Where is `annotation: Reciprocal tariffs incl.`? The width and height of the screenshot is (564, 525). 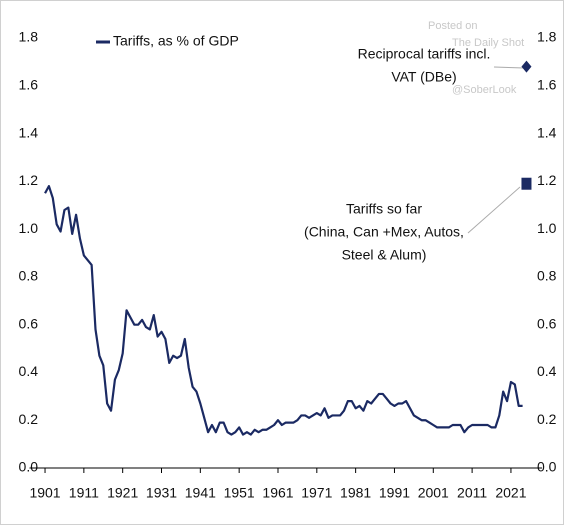
annotation: Reciprocal tariffs incl. is located at coordinates (424, 54).